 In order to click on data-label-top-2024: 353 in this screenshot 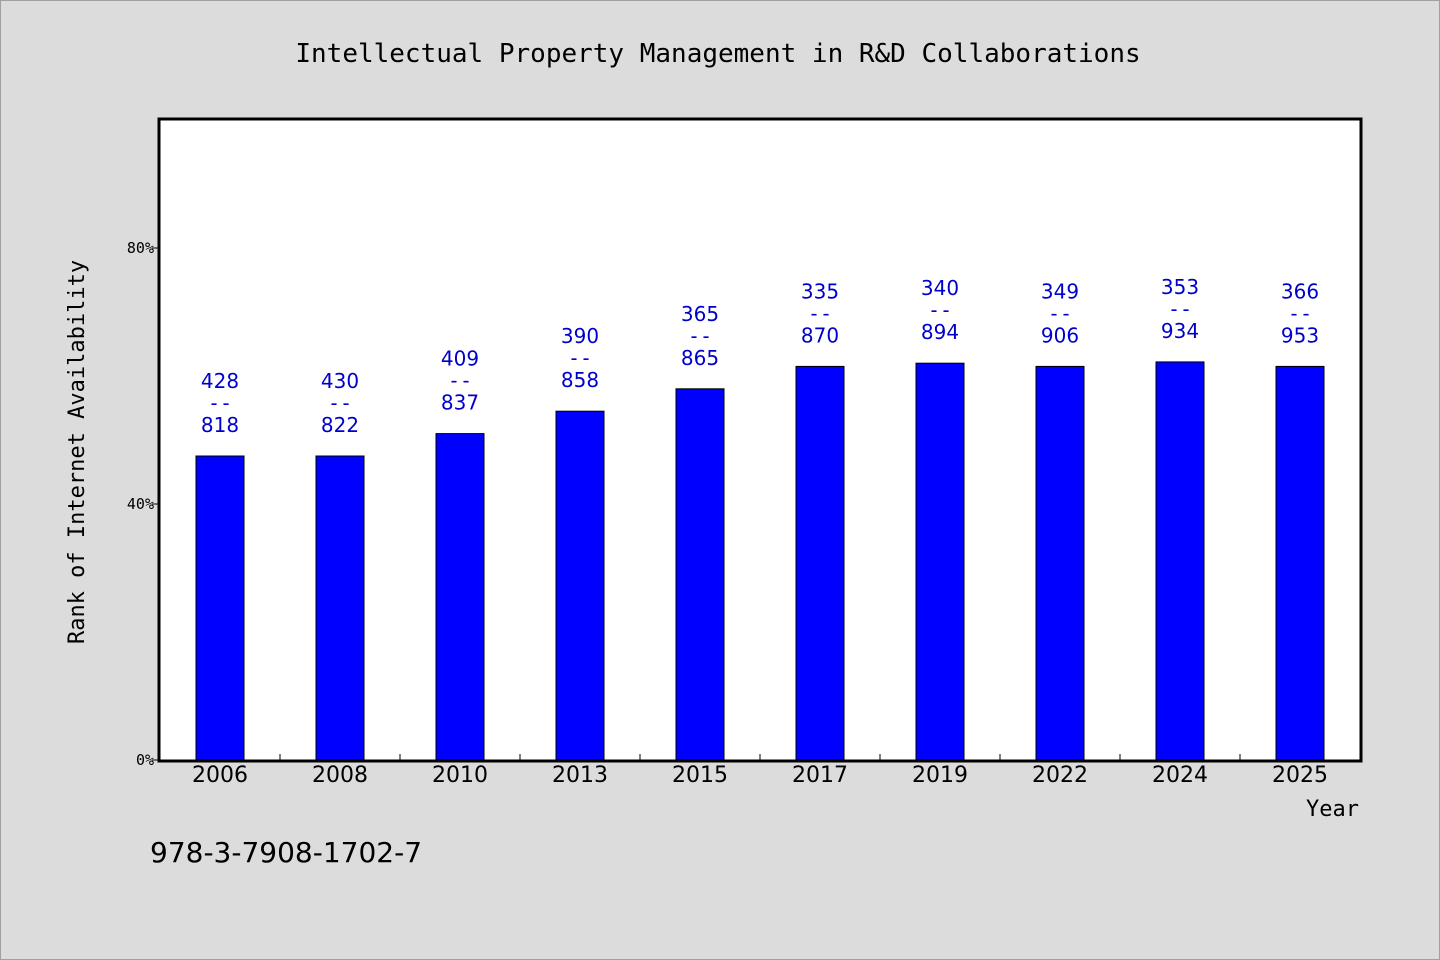, I will do `click(1180, 287)`.